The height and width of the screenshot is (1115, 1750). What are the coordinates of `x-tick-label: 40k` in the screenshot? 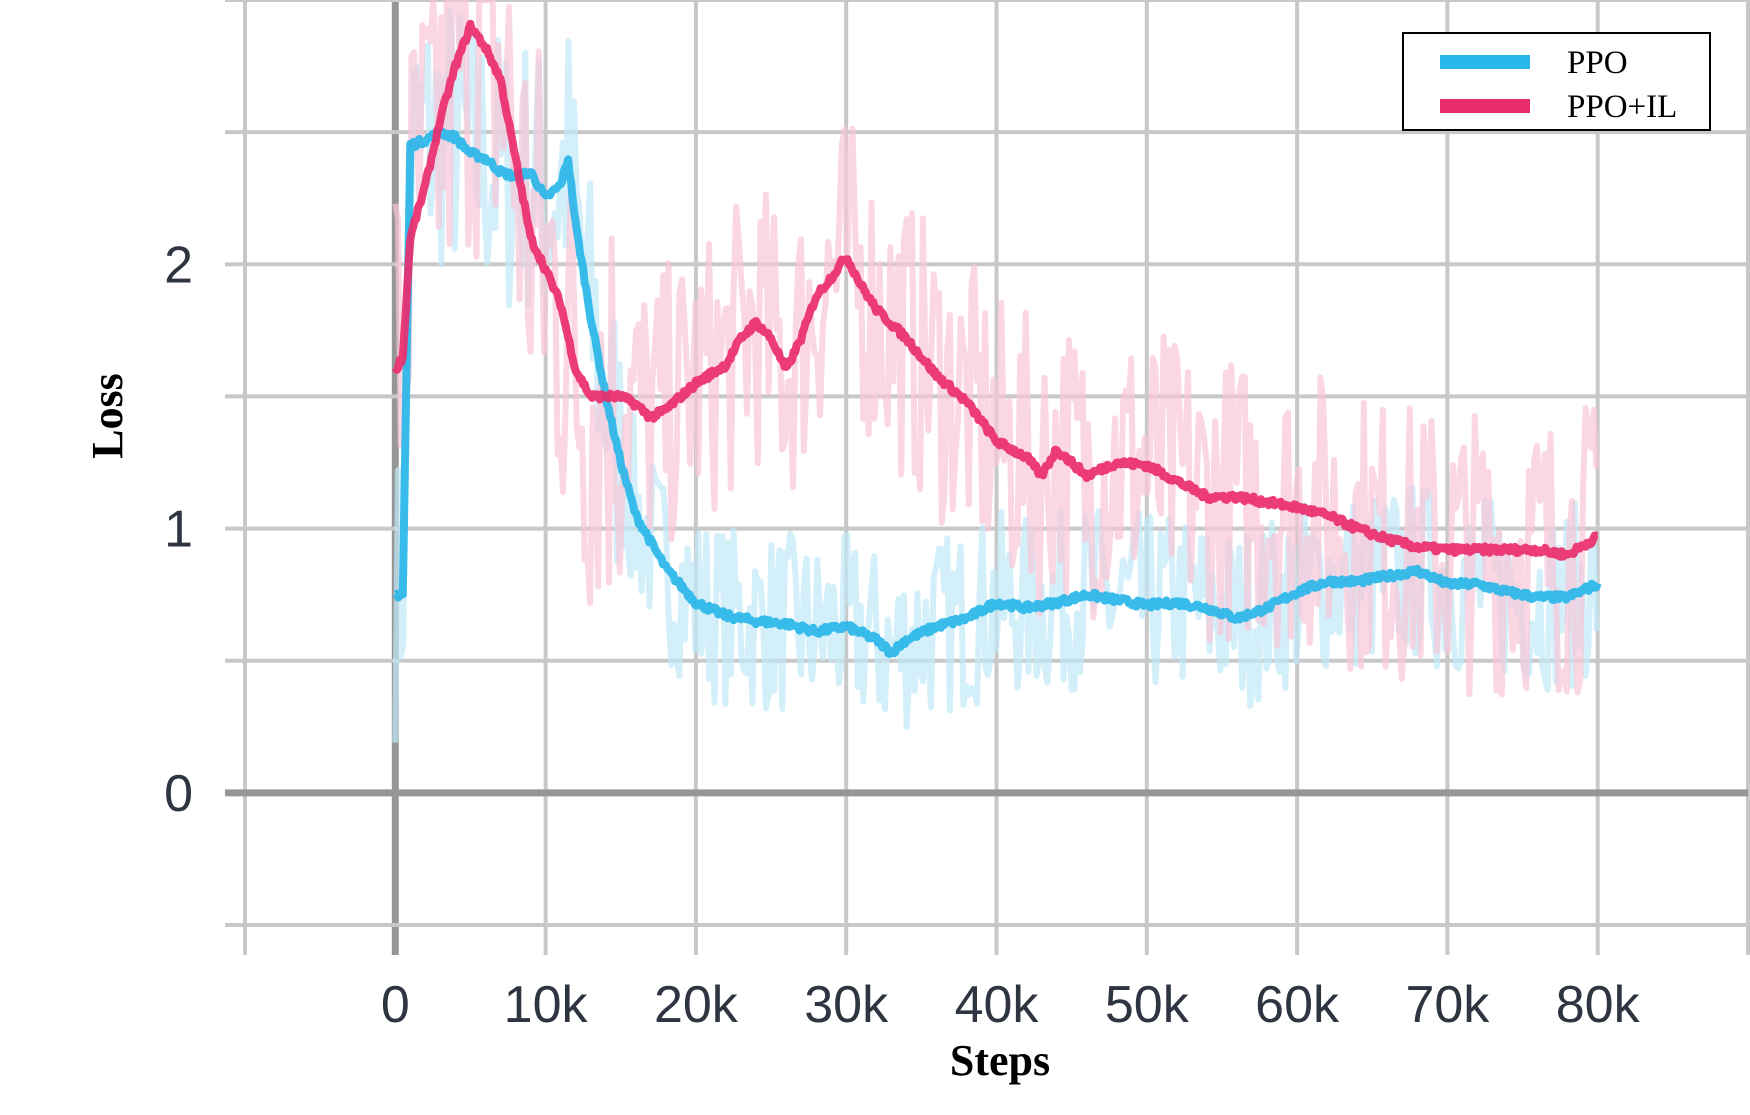 It's located at (997, 1005).